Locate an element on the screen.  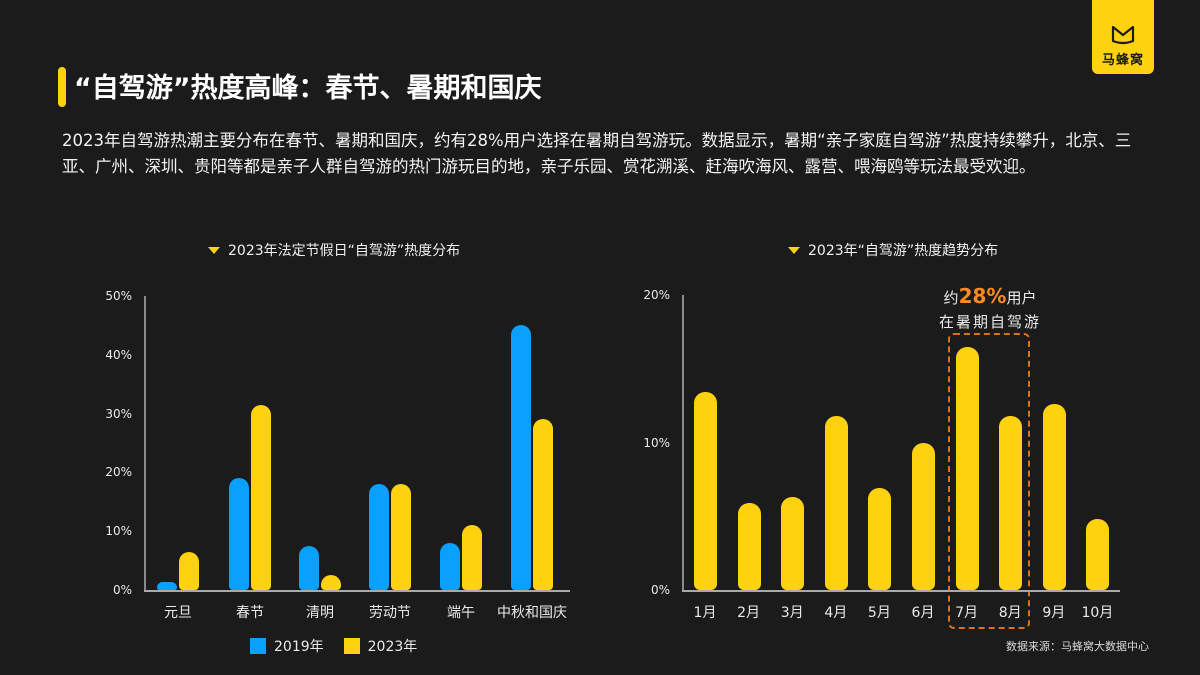
bar-8月 is located at coordinates (1011, 502).